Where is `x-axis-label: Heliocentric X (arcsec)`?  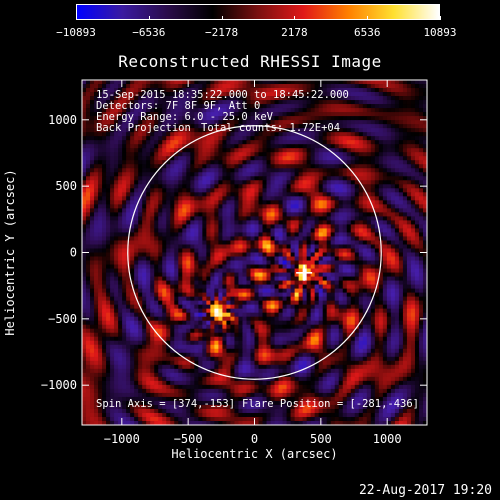 x-axis-label: Heliocentric X (arcsec) is located at coordinates (254, 454).